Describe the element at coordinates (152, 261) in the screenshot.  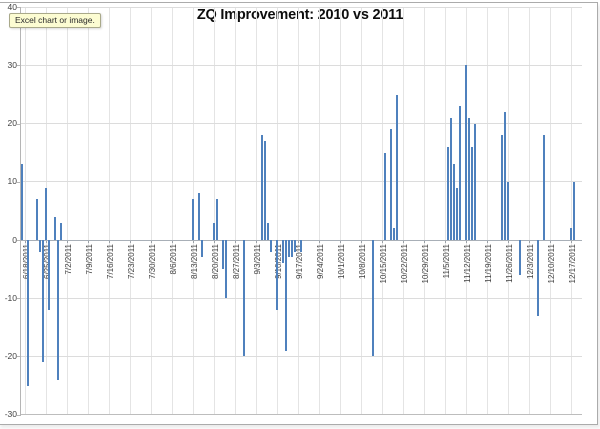
I see `x-tick-label: 7/30/2011` at that location.